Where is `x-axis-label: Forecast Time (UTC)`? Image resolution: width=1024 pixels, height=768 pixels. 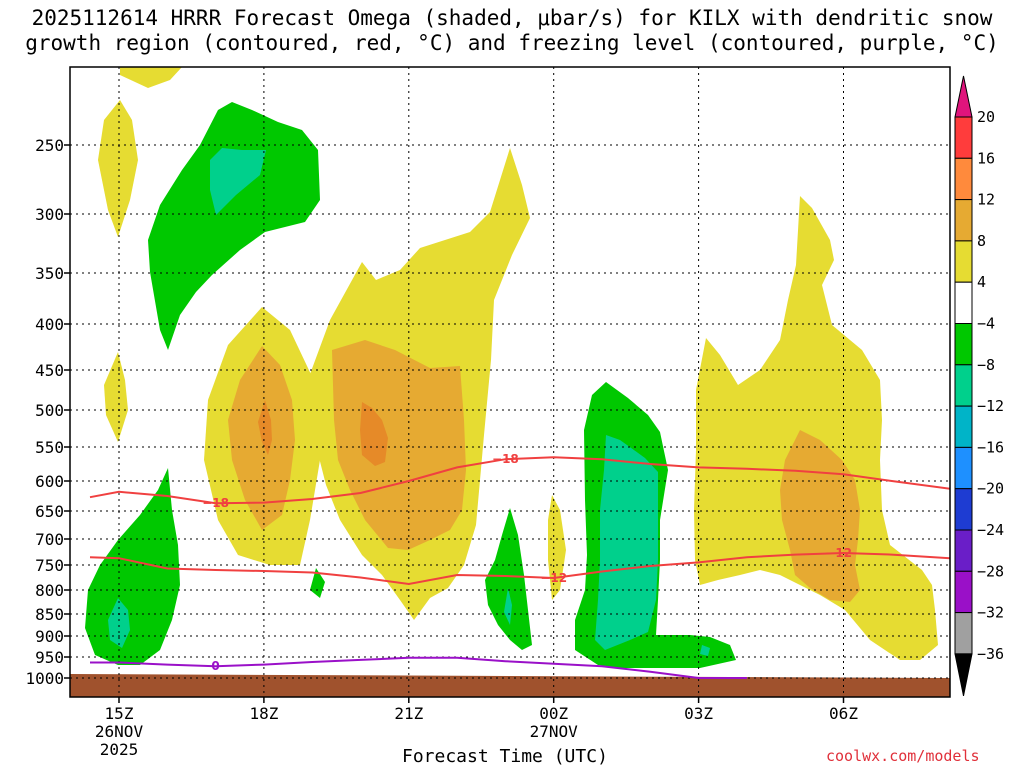
x-axis-label: Forecast Time (UTC) is located at coordinates (505, 756).